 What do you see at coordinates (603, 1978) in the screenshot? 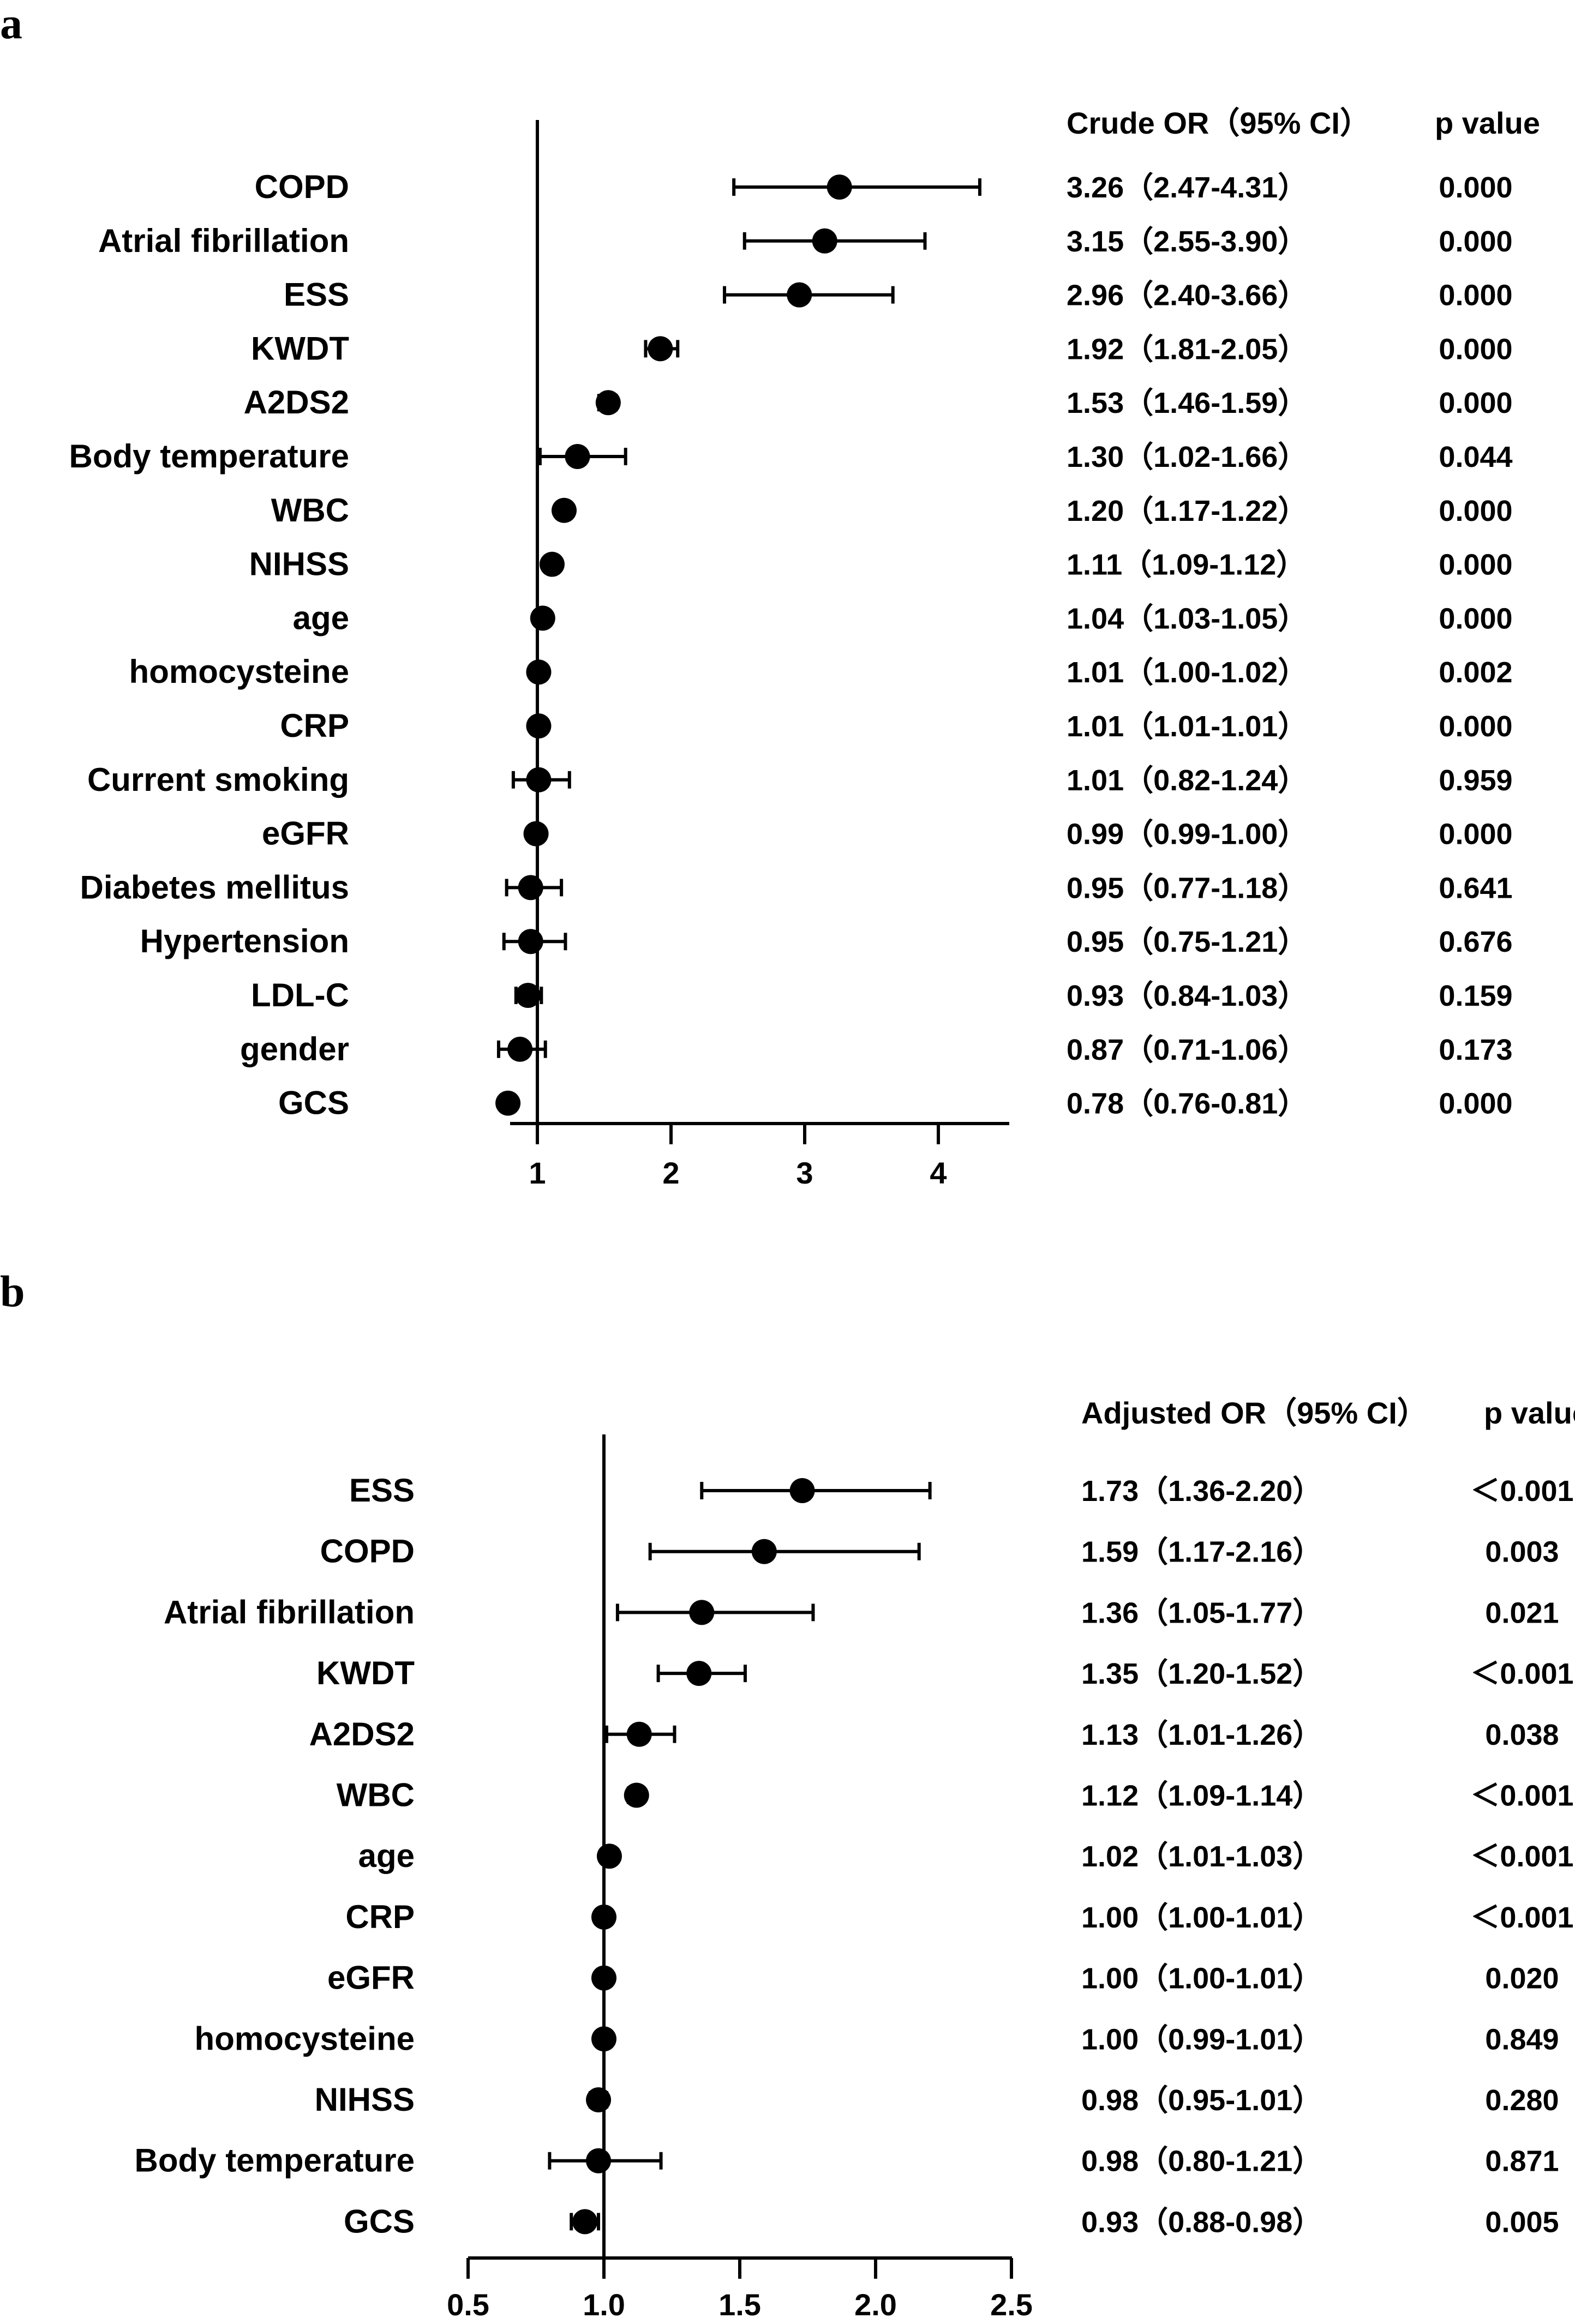
I see `panel-b-row-egfr-point-estimate` at bounding box center [603, 1978].